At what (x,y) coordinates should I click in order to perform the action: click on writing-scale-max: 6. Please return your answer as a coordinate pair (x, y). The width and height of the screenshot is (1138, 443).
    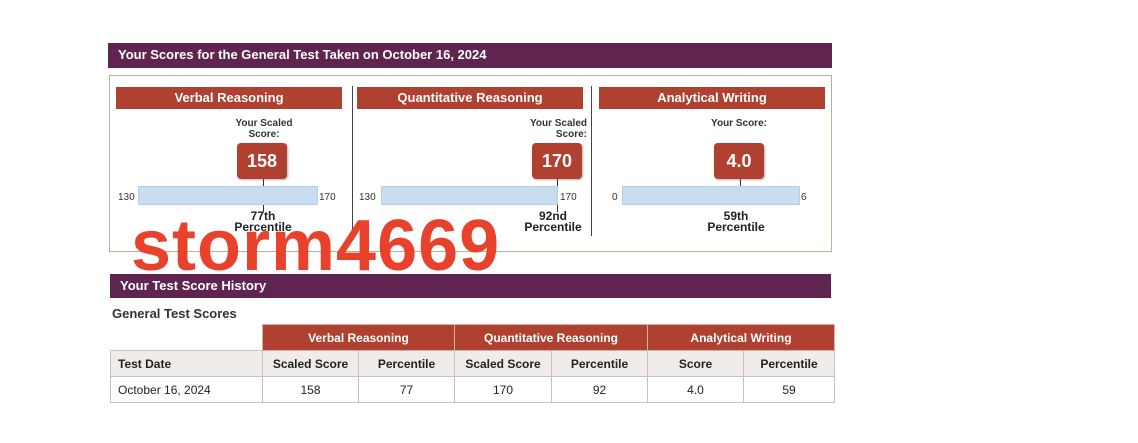
    Looking at the image, I should click on (804, 197).